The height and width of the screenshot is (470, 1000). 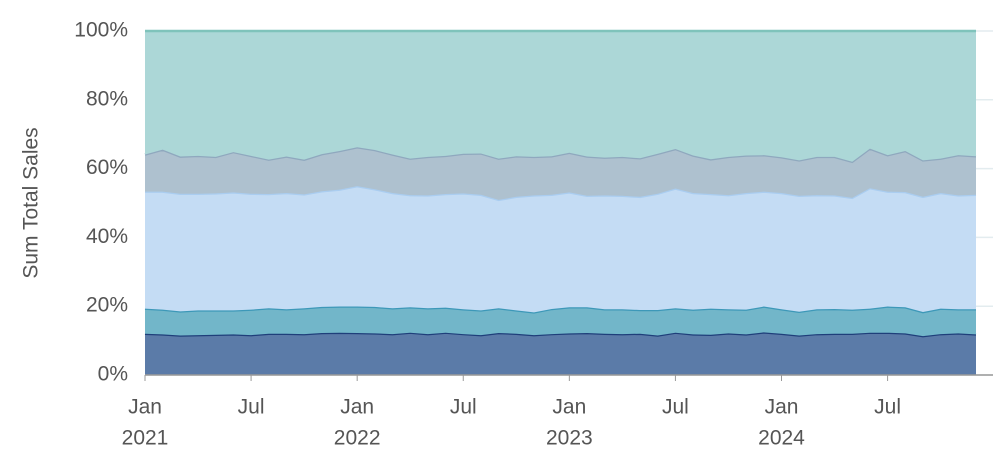 What do you see at coordinates (107, 305) in the screenshot?
I see `y-tick-label: 20%` at bounding box center [107, 305].